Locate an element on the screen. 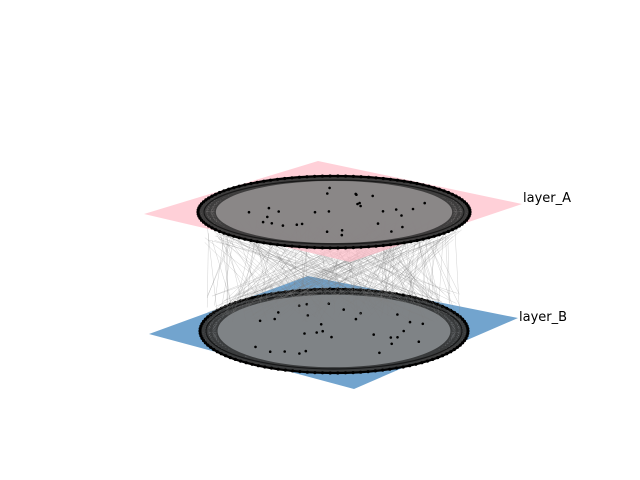 This screenshot has width=640, height=480. layer-b-network is located at coordinates (334, 331).